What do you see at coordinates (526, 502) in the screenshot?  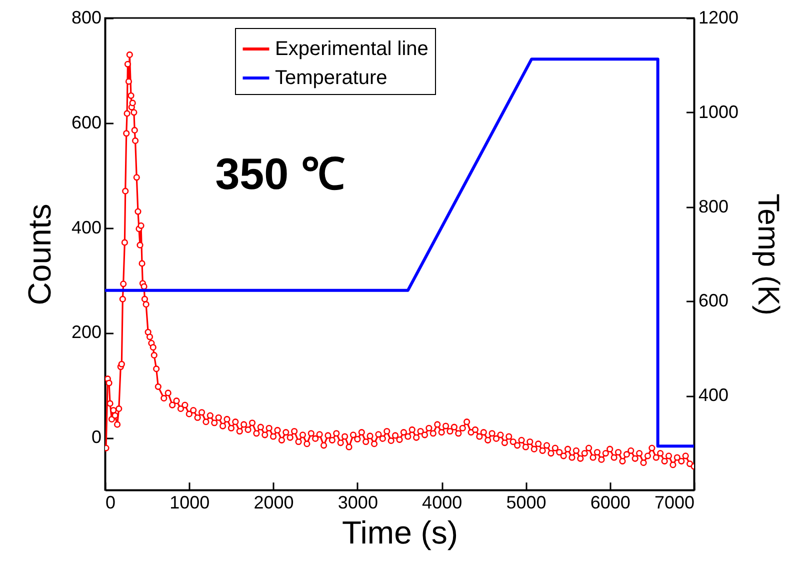 I see `x-tick-label: 5000` at bounding box center [526, 502].